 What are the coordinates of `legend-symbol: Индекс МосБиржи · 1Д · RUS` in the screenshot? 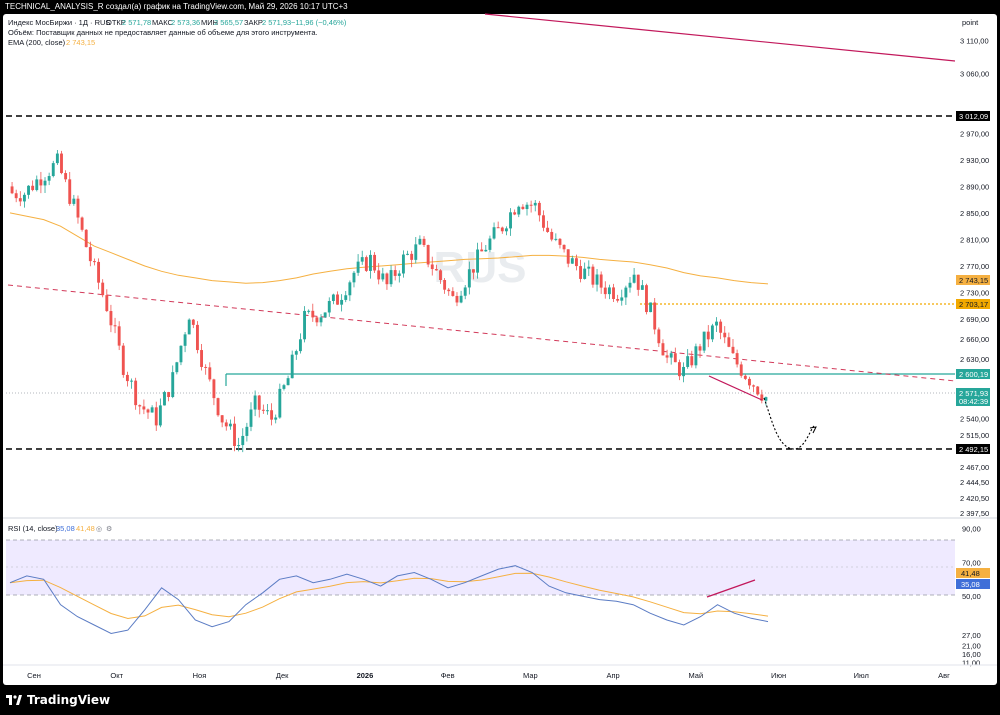 It's located at (59, 22).